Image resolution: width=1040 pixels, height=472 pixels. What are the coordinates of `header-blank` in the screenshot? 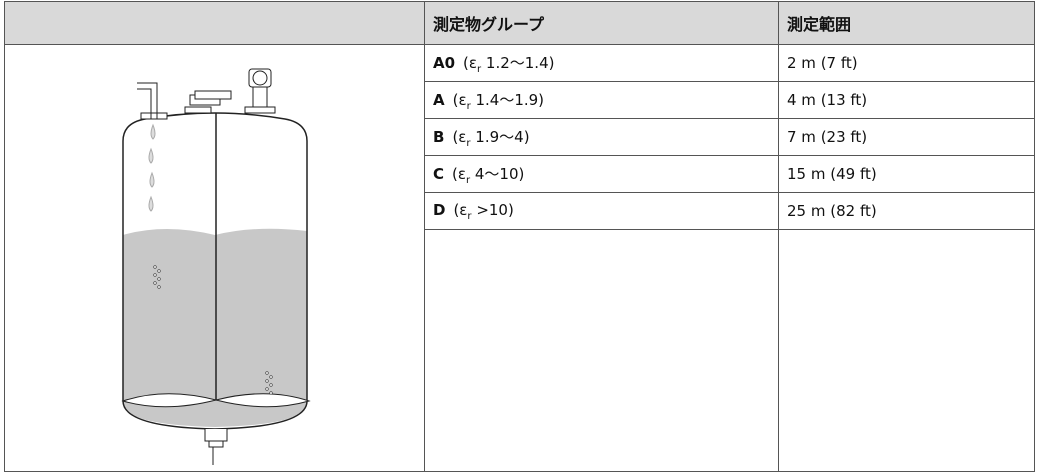 It's located at (214, 23).